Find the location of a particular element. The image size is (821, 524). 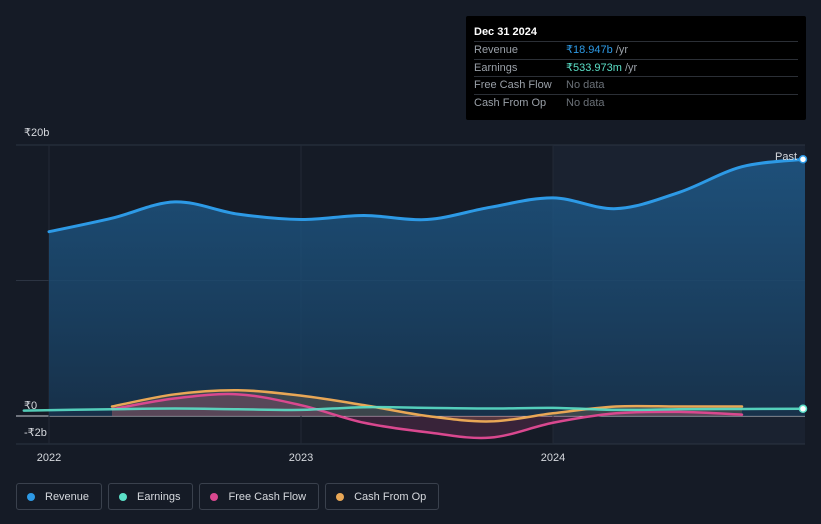

line-earnings is located at coordinates (414, 408).